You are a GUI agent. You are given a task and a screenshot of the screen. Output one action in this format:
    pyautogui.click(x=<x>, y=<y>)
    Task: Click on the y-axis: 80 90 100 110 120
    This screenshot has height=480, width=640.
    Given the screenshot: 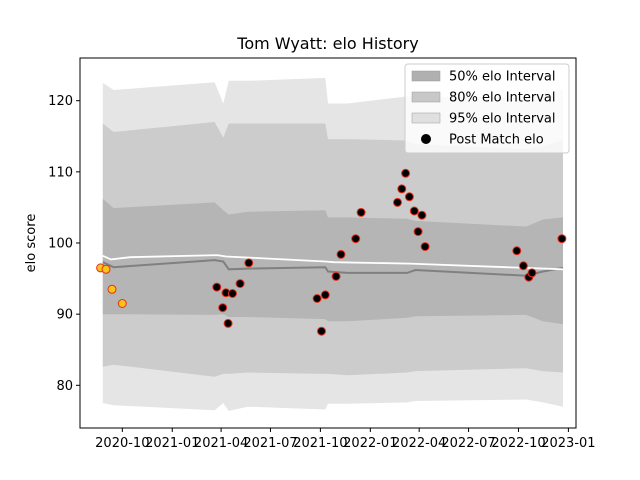 What is the action you would take?
    pyautogui.click(x=64, y=244)
    